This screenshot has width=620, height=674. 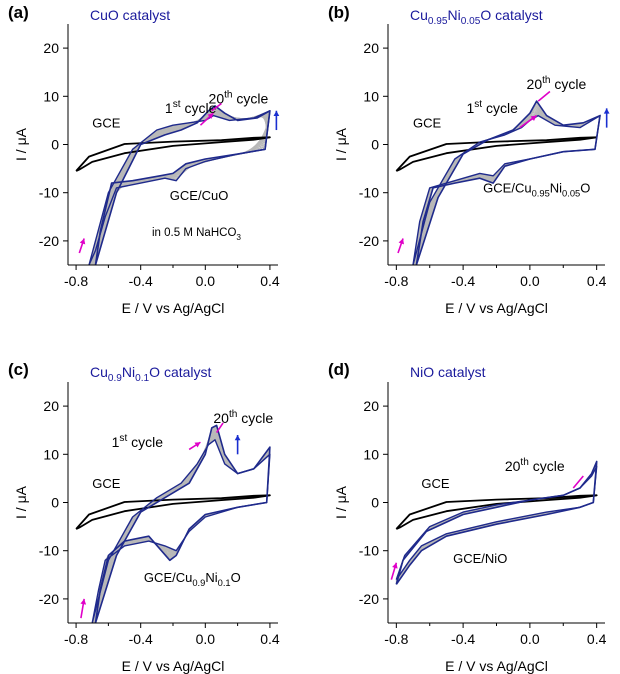 I want to click on panel-title: Cu0.95Ni0.05O catalyst, so click(x=476, y=17).